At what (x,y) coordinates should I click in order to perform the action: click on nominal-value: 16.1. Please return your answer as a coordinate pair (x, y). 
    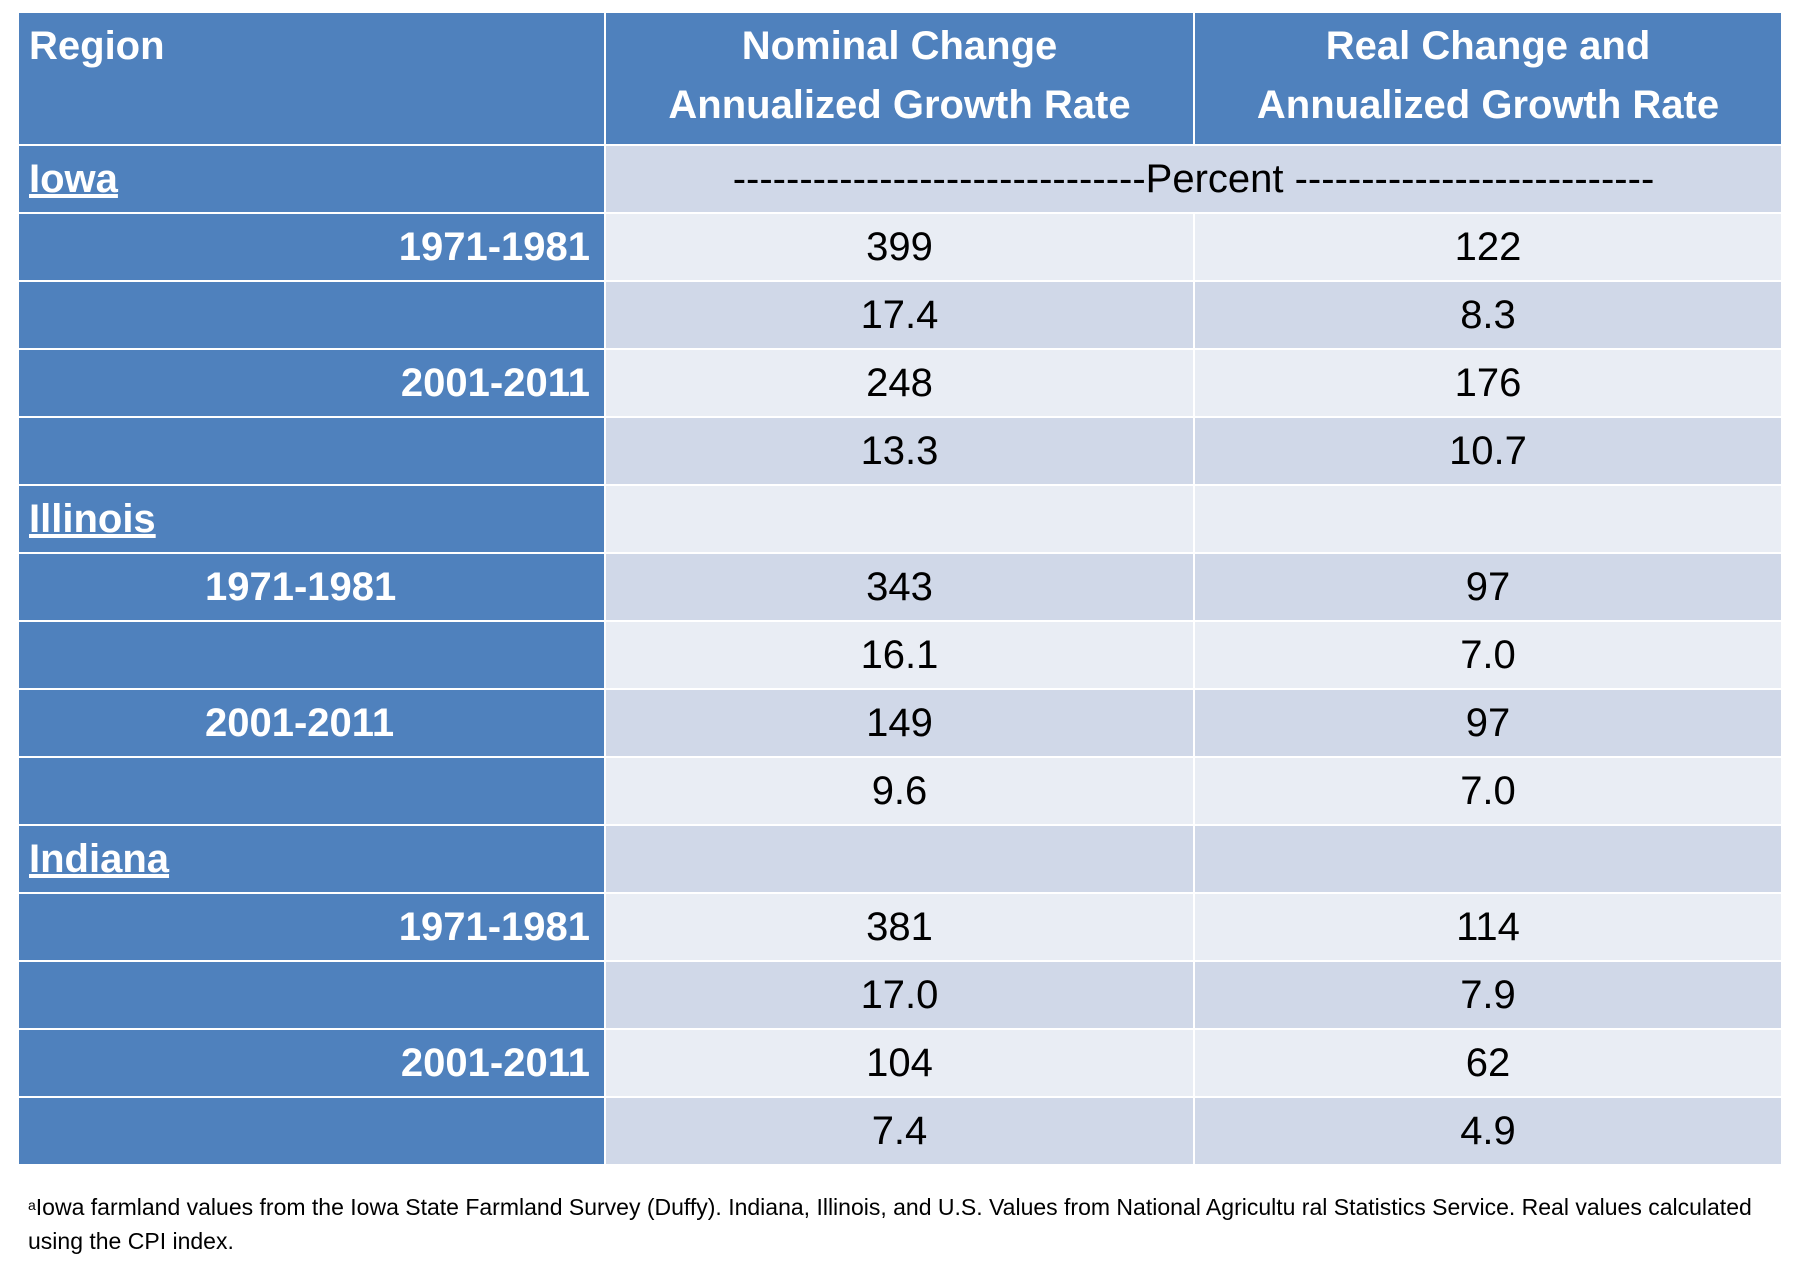
    Looking at the image, I should click on (899, 655).